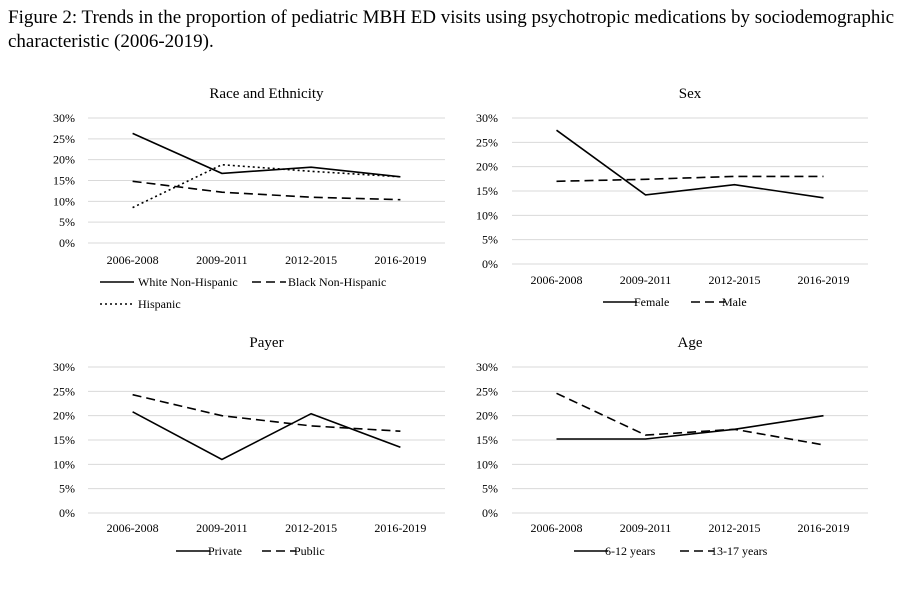 This screenshot has height=592, width=916. What do you see at coordinates (266, 412) in the screenshot?
I see `series-line-public` at bounding box center [266, 412].